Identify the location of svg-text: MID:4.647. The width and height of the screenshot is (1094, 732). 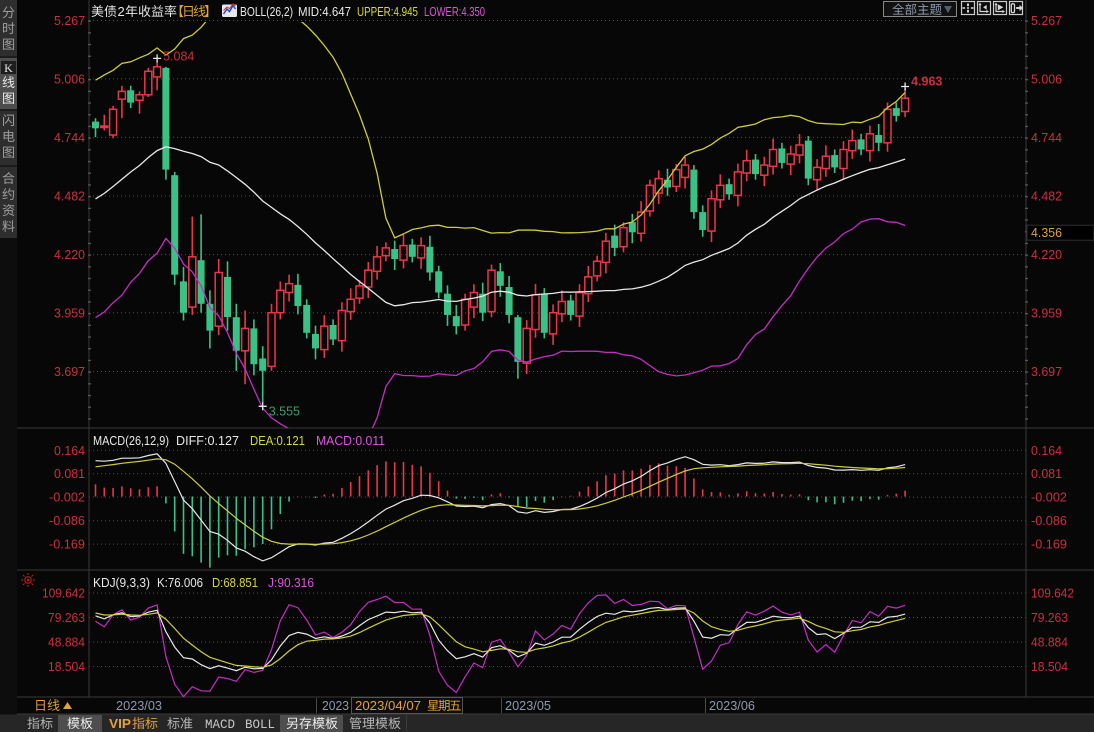
(324, 11).